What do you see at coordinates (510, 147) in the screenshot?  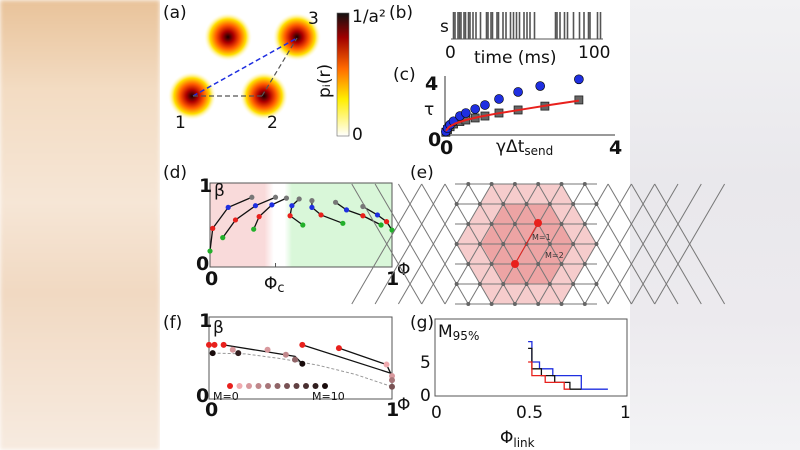 I see `c-xlabel-main: γΔt` at bounding box center [510, 147].